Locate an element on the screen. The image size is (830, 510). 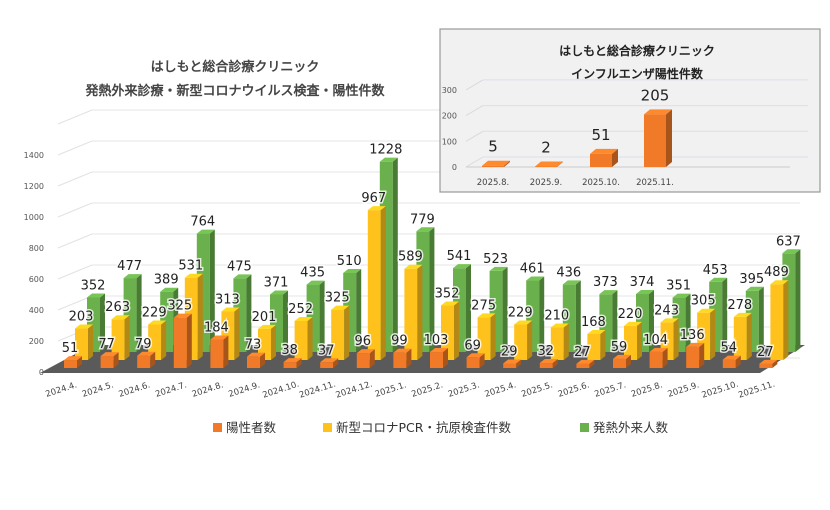
data-label: 764 is located at coordinates (202, 222).